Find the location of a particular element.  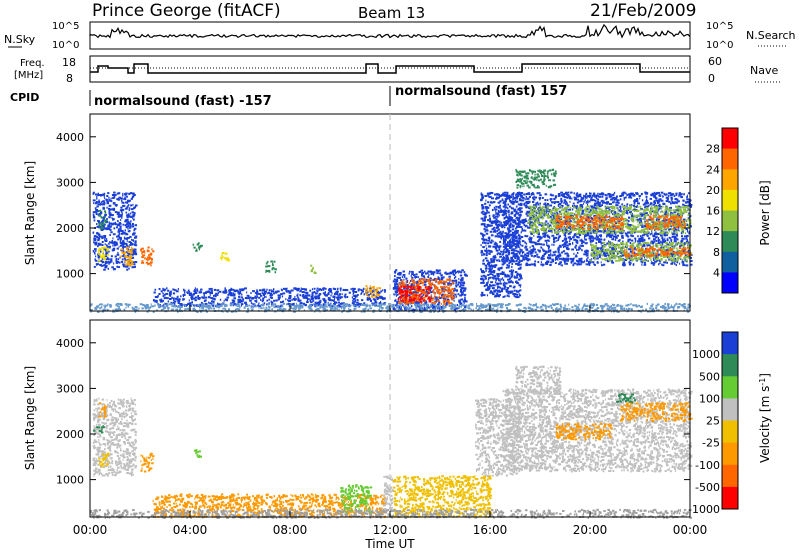

cpid-label: CPID is located at coordinates (24, 97).